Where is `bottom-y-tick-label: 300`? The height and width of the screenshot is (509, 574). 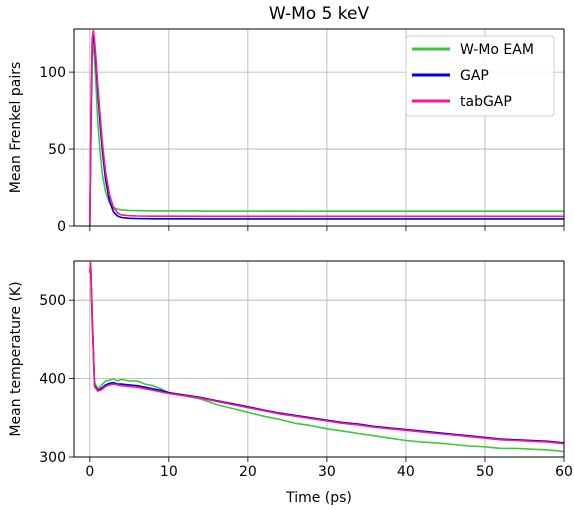 bottom-y-tick-label: 300 is located at coordinates (52, 458).